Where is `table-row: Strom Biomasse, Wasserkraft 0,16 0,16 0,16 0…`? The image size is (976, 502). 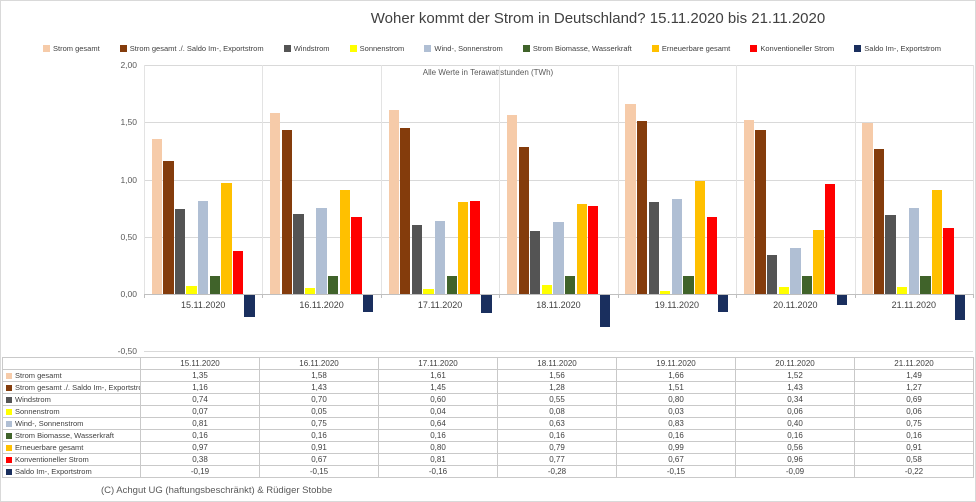
table-row: Strom Biomasse, Wasserkraft 0,16 0,16 0,16 0… is located at coordinates (488, 435).